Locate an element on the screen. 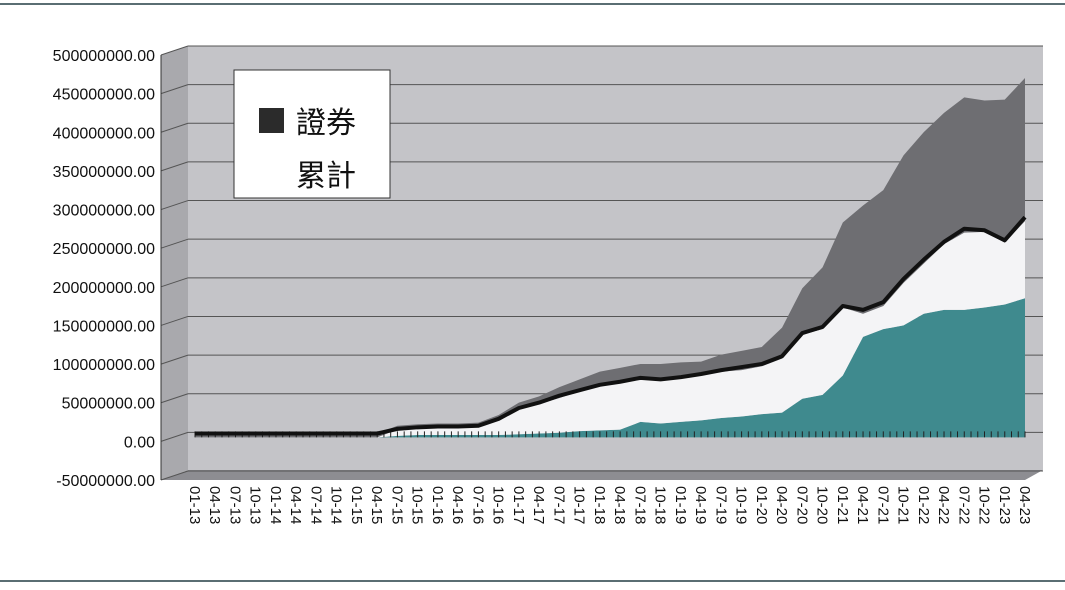  x-tick-label: 01-21 is located at coordinates (842, 505).